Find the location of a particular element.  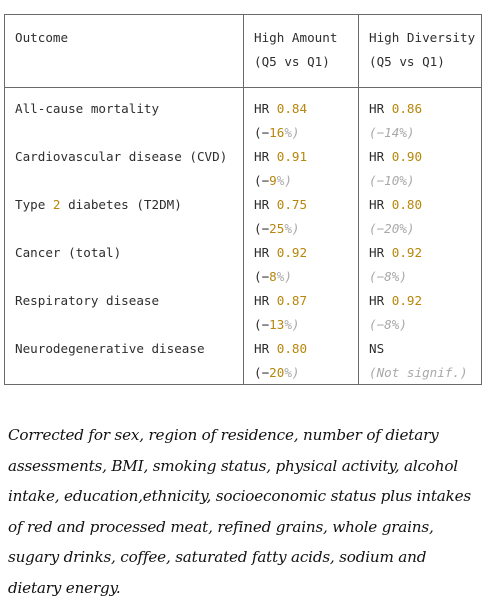

amount-pct: (−16%) is located at coordinates (277, 133).